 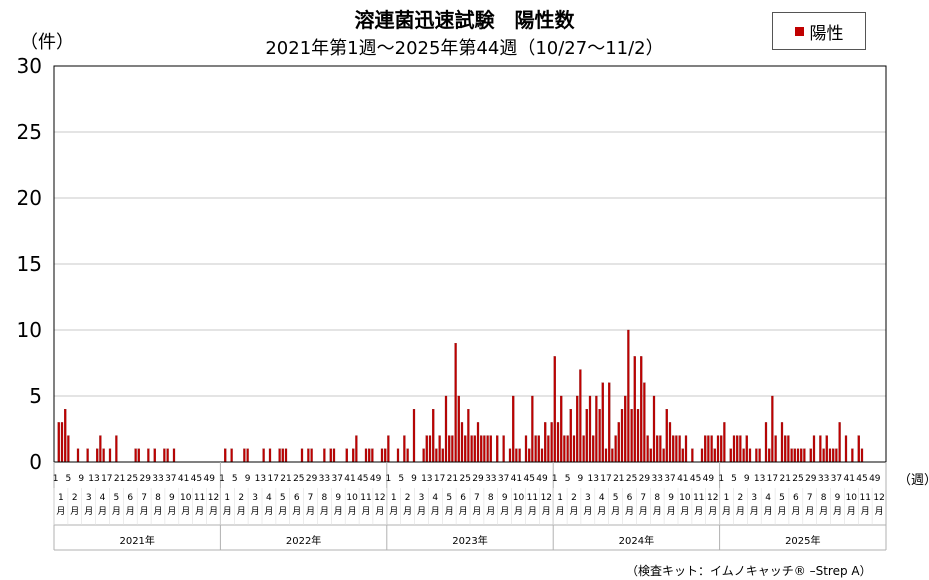 What do you see at coordinates (878, 498) in the screenshot?
I see `month-label-number: 12` at bounding box center [878, 498].